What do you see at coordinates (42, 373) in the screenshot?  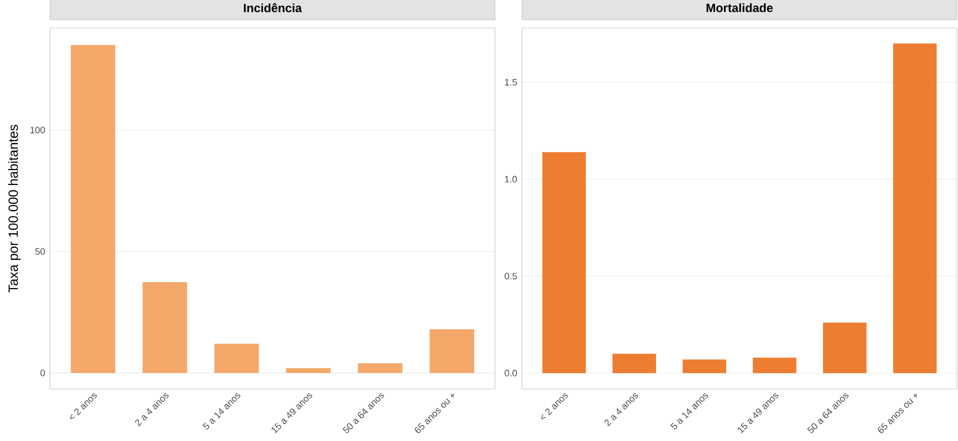 I see `y-tick-label: 0` at bounding box center [42, 373].